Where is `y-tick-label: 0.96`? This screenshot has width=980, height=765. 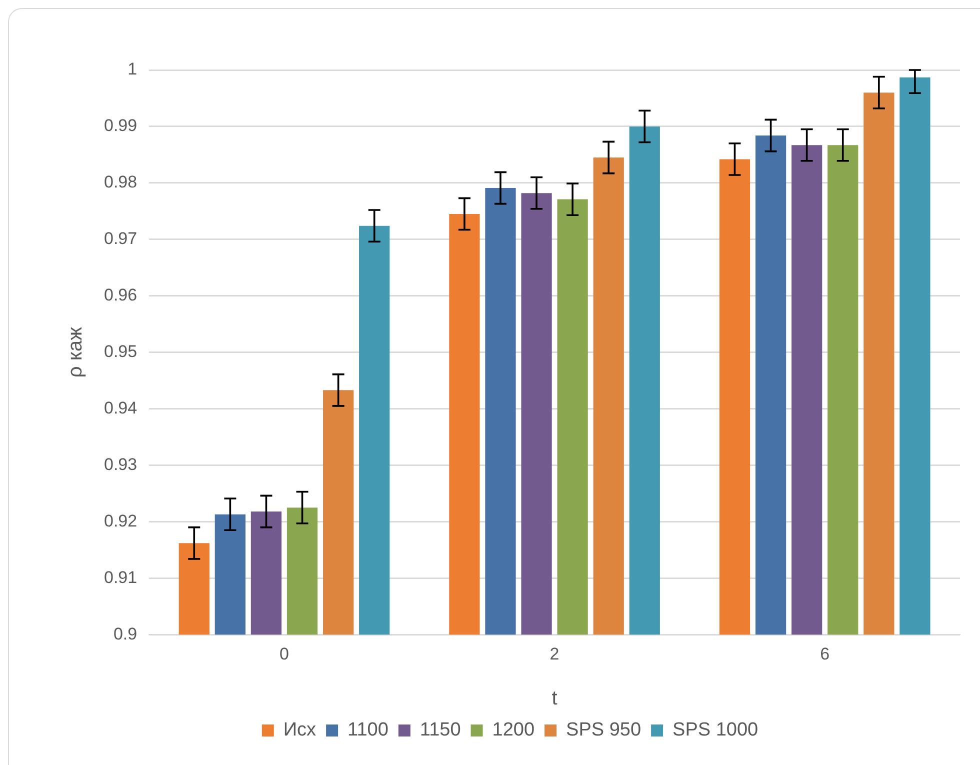
y-tick-label: 0.96 is located at coordinates (121, 295).